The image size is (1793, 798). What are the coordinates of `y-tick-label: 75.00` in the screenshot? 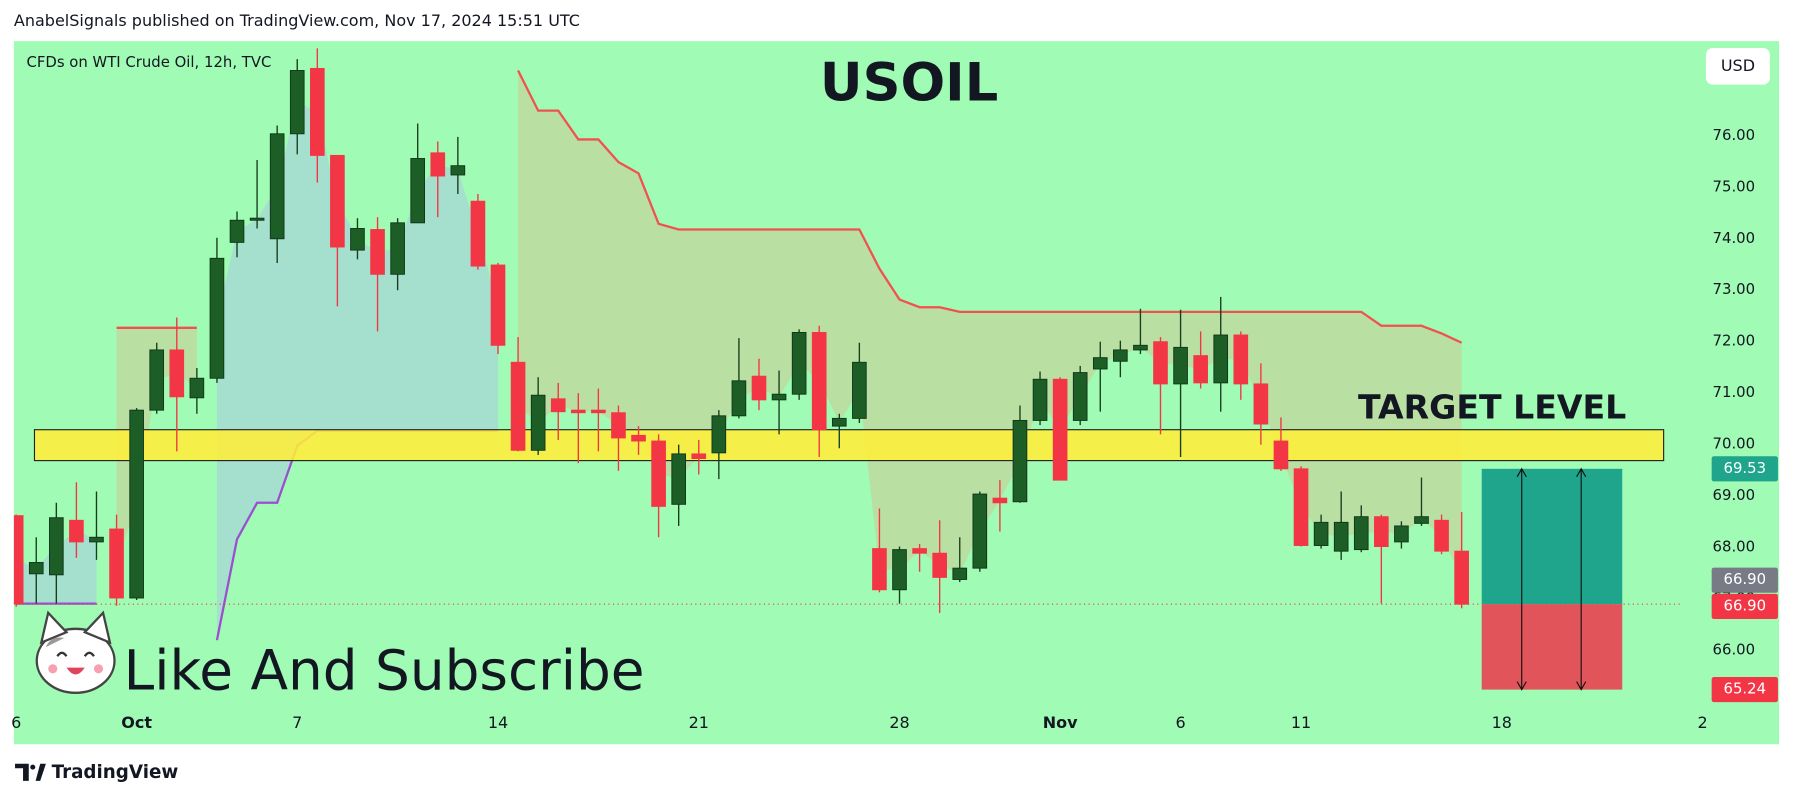 It's located at (1734, 186).